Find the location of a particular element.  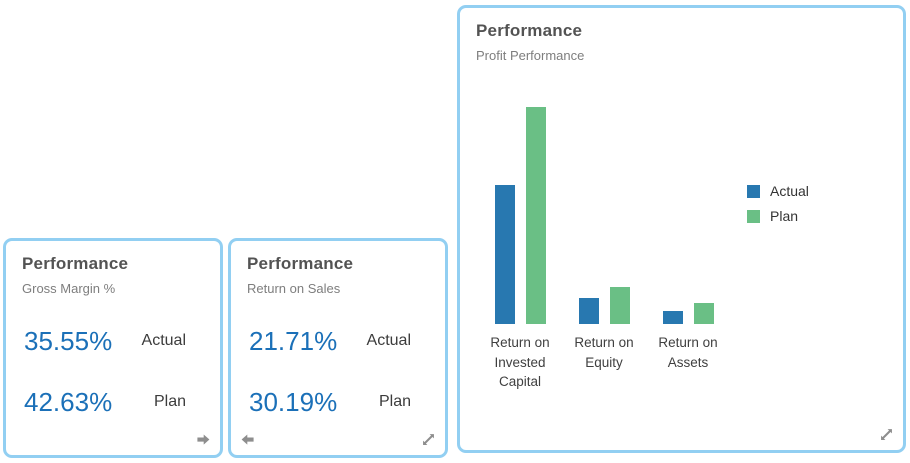

kpi-value-actual: 35.55% is located at coordinates (68, 340).